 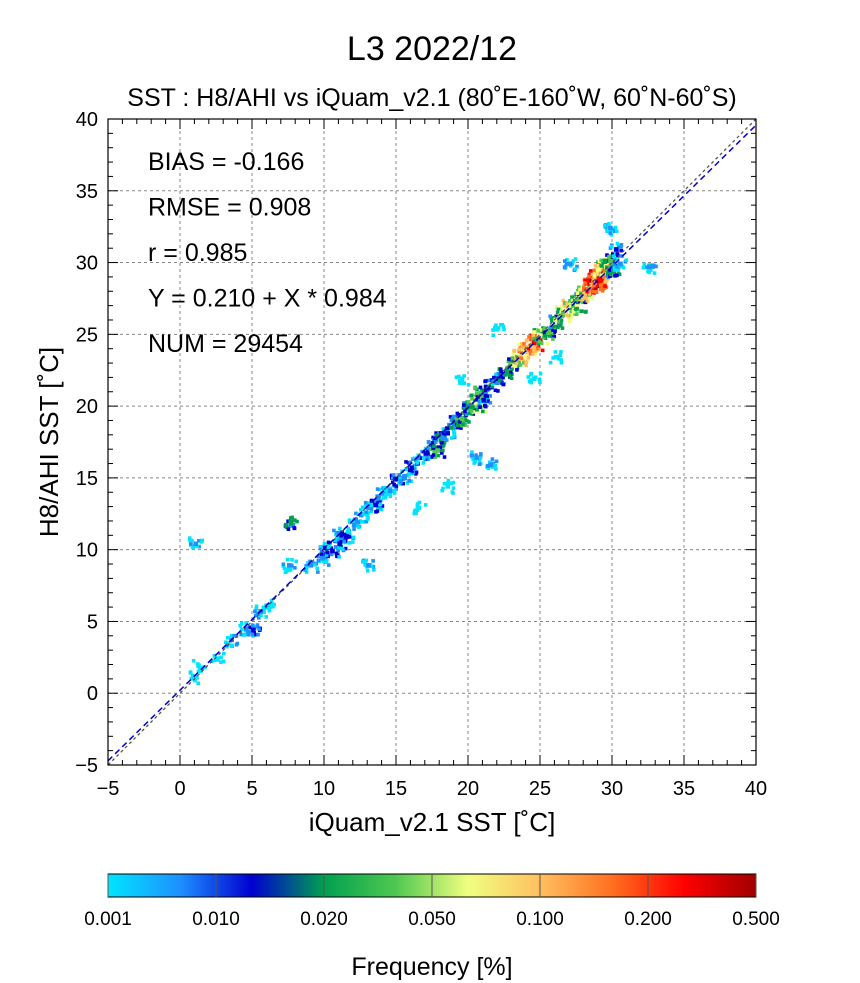 What do you see at coordinates (108, 919) in the screenshot?
I see `colorbar-tick-label: 0.001` at bounding box center [108, 919].